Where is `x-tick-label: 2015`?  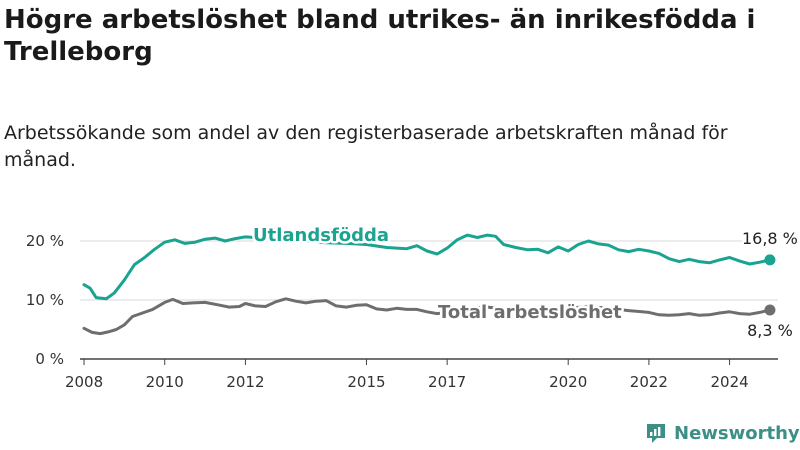 x-tick-label: 2015 is located at coordinates (366, 382).